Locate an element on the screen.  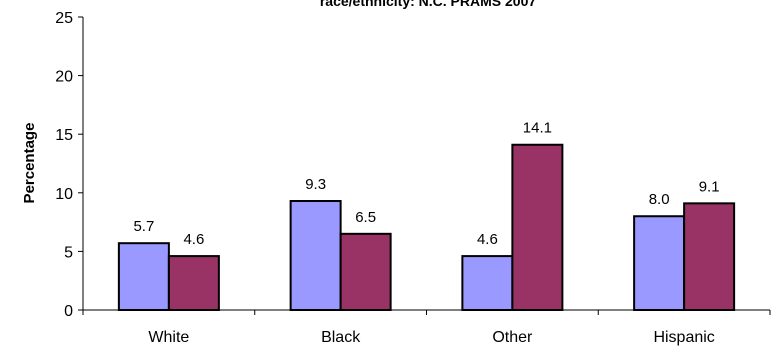
y-tick-label: 10 is located at coordinates (64, 194).